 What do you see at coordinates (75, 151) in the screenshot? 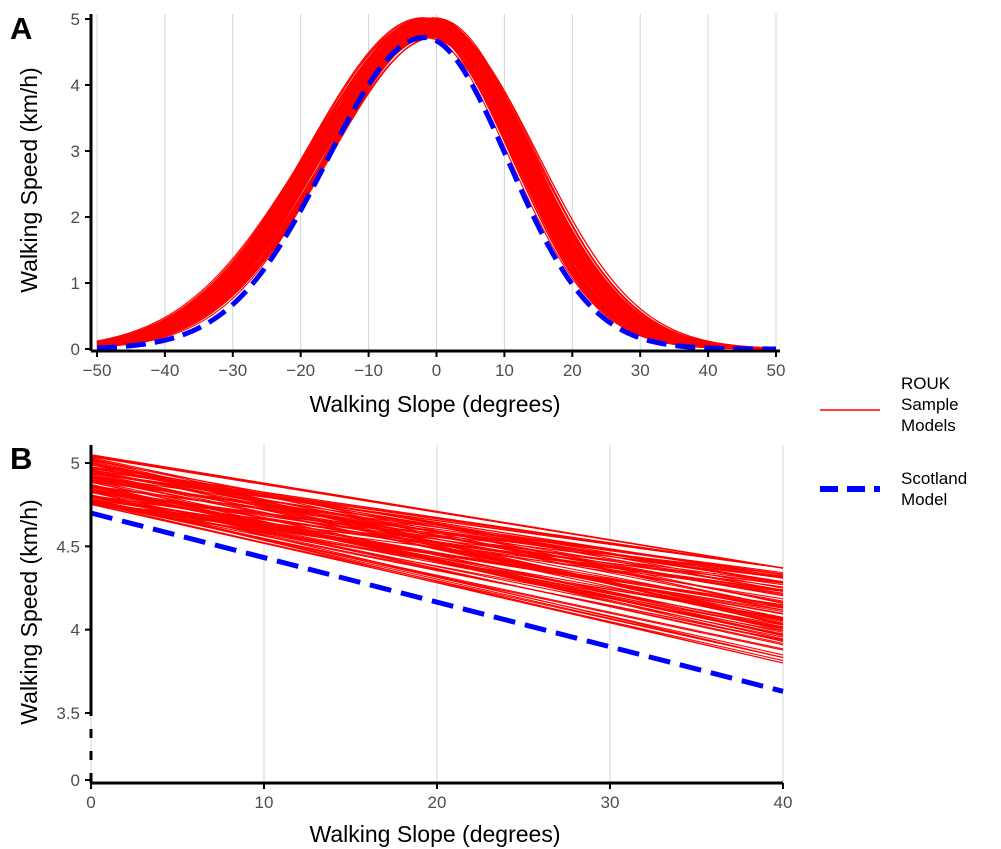
I see `panel-a-y-tick-label: 3` at bounding box center [75, 151].